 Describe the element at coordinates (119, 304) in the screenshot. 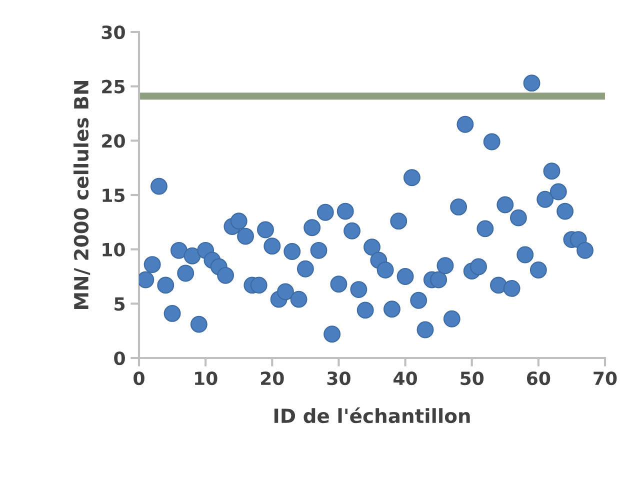

I see `y-tick-label: 5` at that location.